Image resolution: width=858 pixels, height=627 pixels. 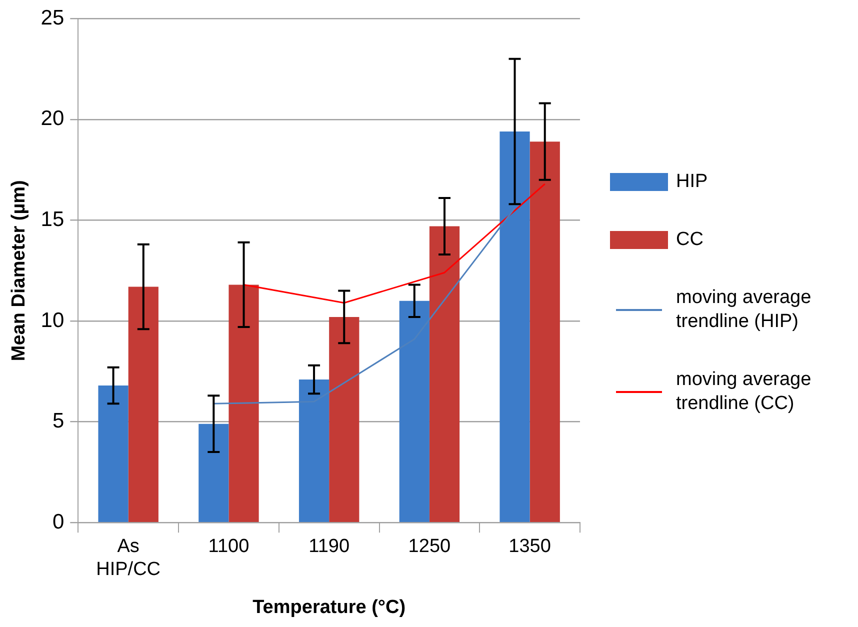 What do you see at coordinates (52, 18) in the screenshot?
I see `y-tick-label: 25` at bounding box center [52, 18].